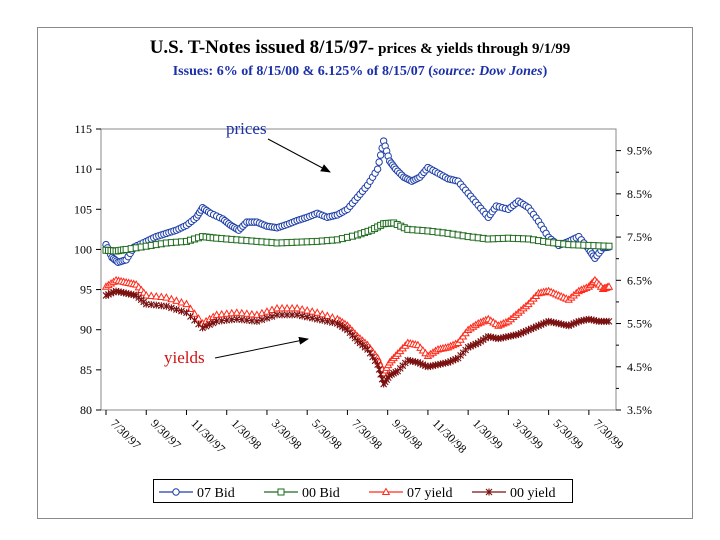 This screenshot has height=540, width=720. What do you see at coordinates (86, 330) in the screenshot?
I see `left-tick-label: 90` at bounding box center [86, 330].